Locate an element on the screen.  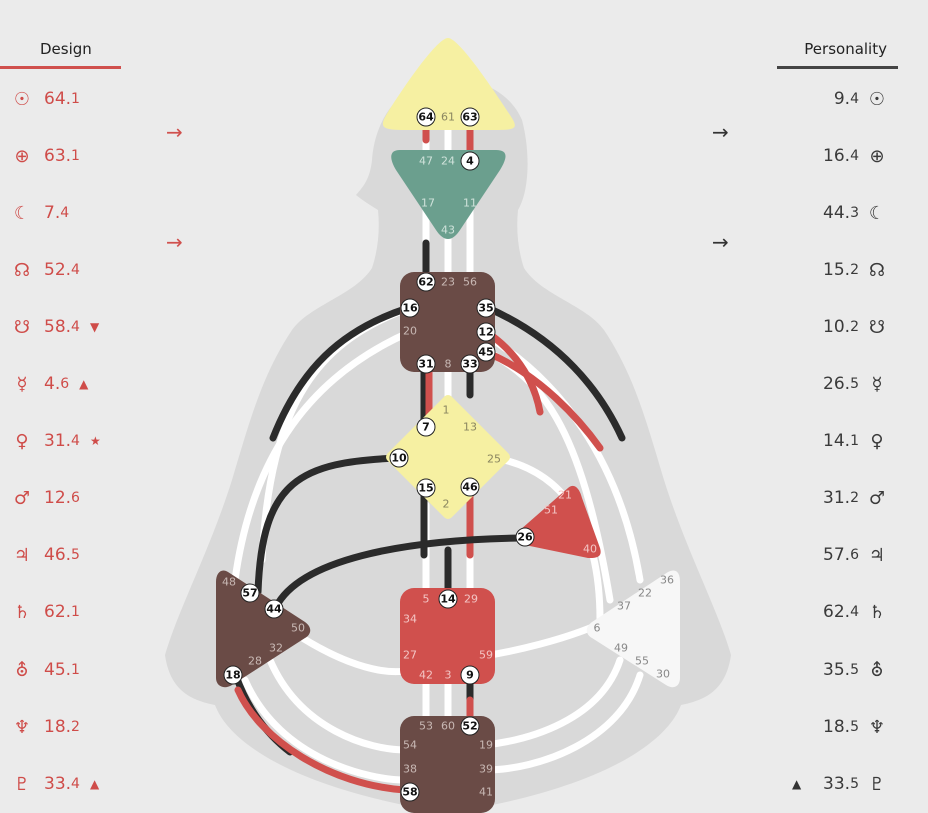
gate-value: 26. is located at coordinates (837, 384).